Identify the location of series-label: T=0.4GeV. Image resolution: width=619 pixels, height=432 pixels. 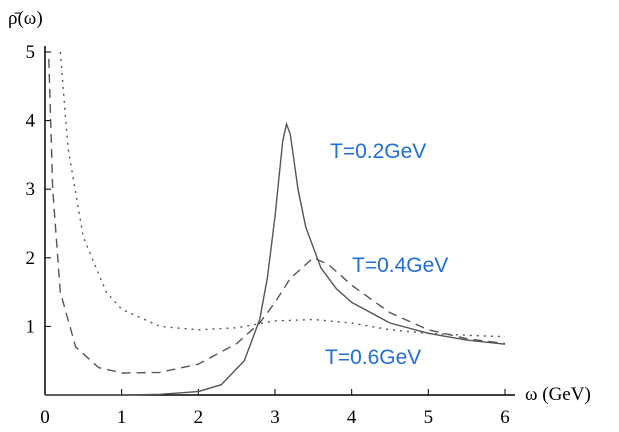
(400, 265).